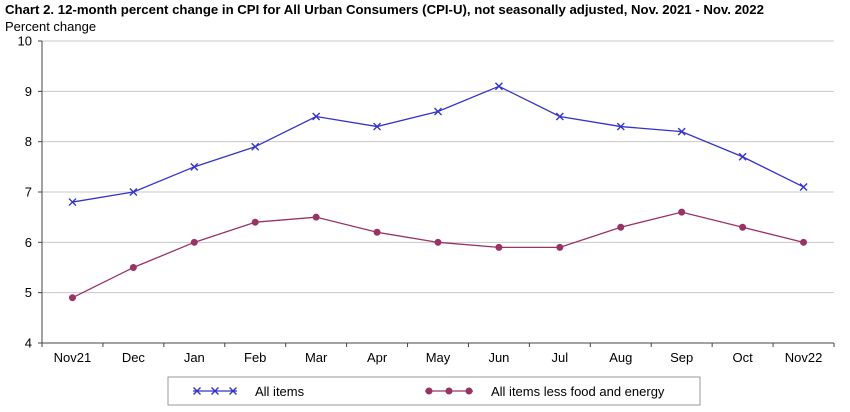 Image resolution: width=850 pixels, height=412 pixels. What do you see at coordinates (28, 192) in the screenshot?
I see `y-tick-label: 7` at bounding box center [28, 192].